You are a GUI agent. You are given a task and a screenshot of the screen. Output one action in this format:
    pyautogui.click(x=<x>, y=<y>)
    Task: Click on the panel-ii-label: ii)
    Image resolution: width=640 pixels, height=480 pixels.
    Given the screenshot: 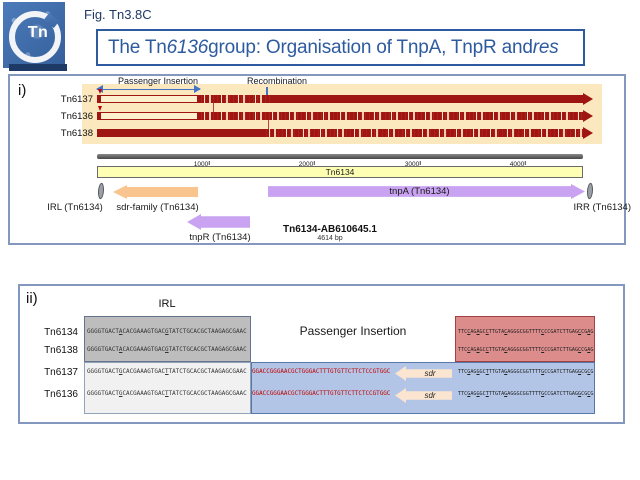 What is the action you would take?
    pyautogui.click(x=32, y=298)
    